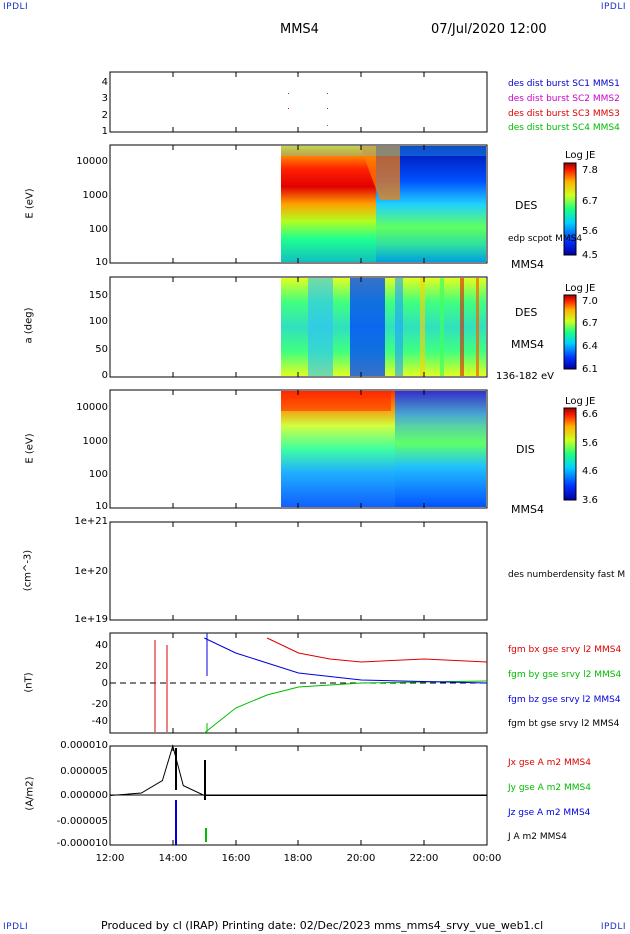 The width and height of the screenshot is (630, 934). What do you see at coordinates (487, 858) in the screenshot?
I see `xtick-label: 00:00` at bounding box center [487, 858].